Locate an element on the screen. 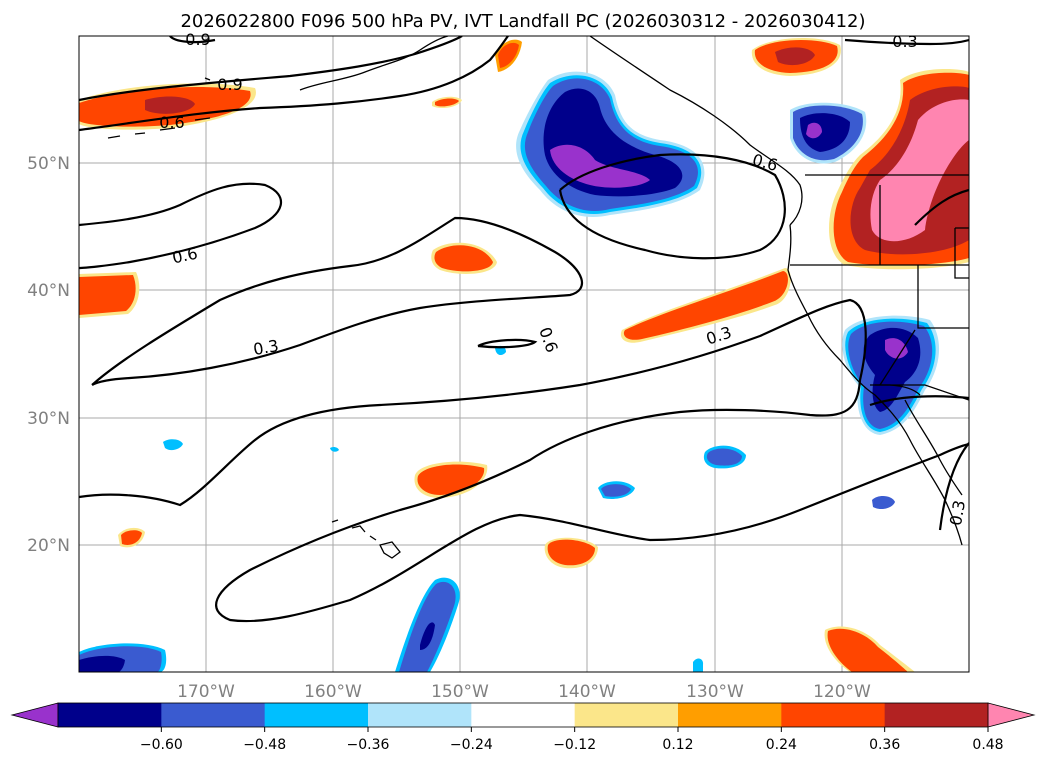  lat-label-50n: 50°N is located at coordinates (48, 164).